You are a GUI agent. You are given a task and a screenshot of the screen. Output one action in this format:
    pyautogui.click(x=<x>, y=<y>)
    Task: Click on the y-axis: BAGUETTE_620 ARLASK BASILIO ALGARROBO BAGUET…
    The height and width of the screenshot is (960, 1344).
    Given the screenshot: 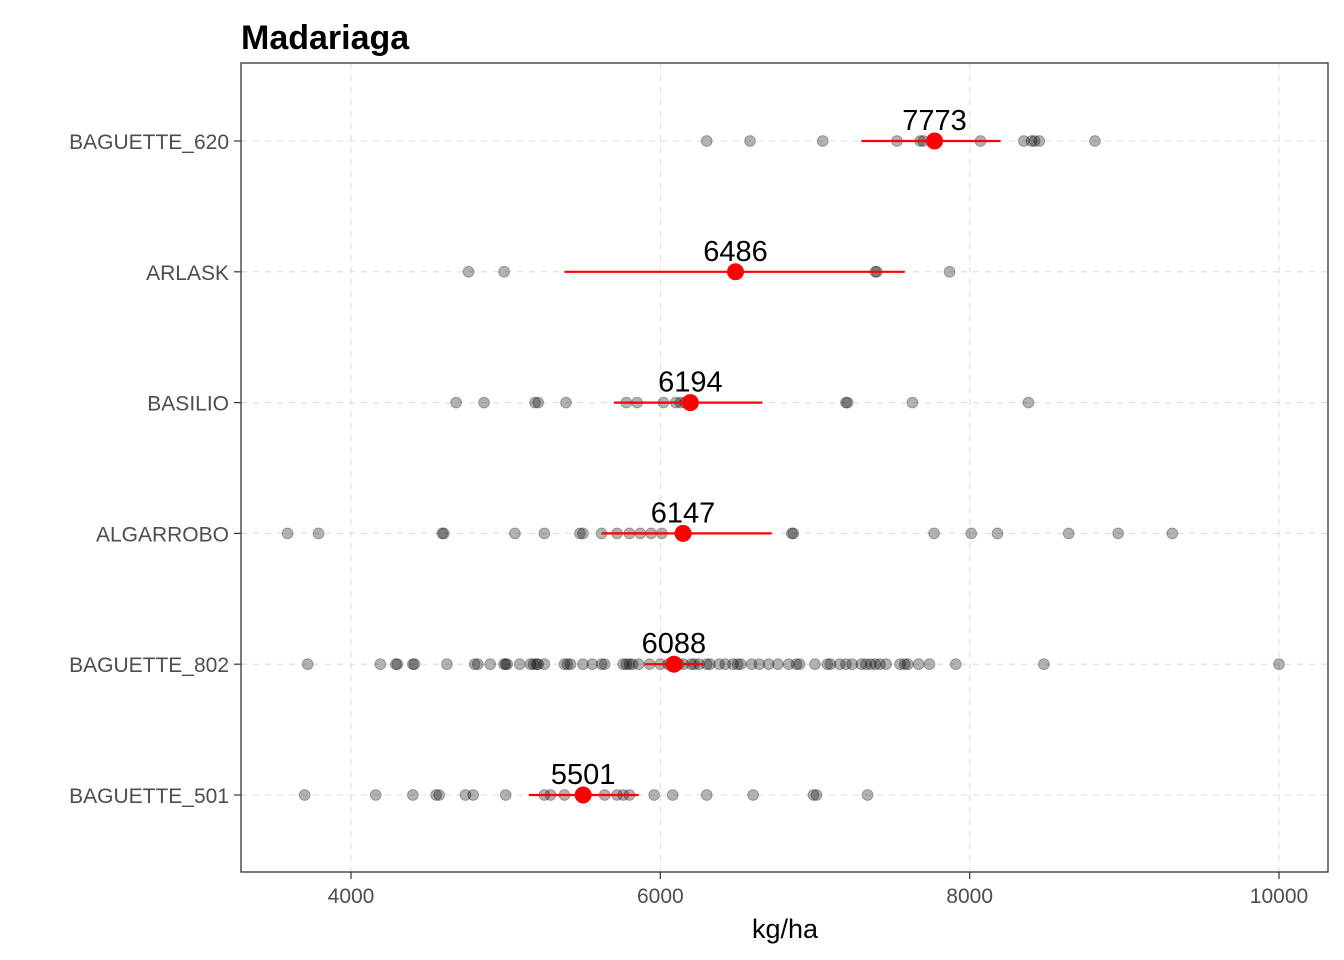 What is the action you would take?
    pyautogui.click(x=155, y=469)
    